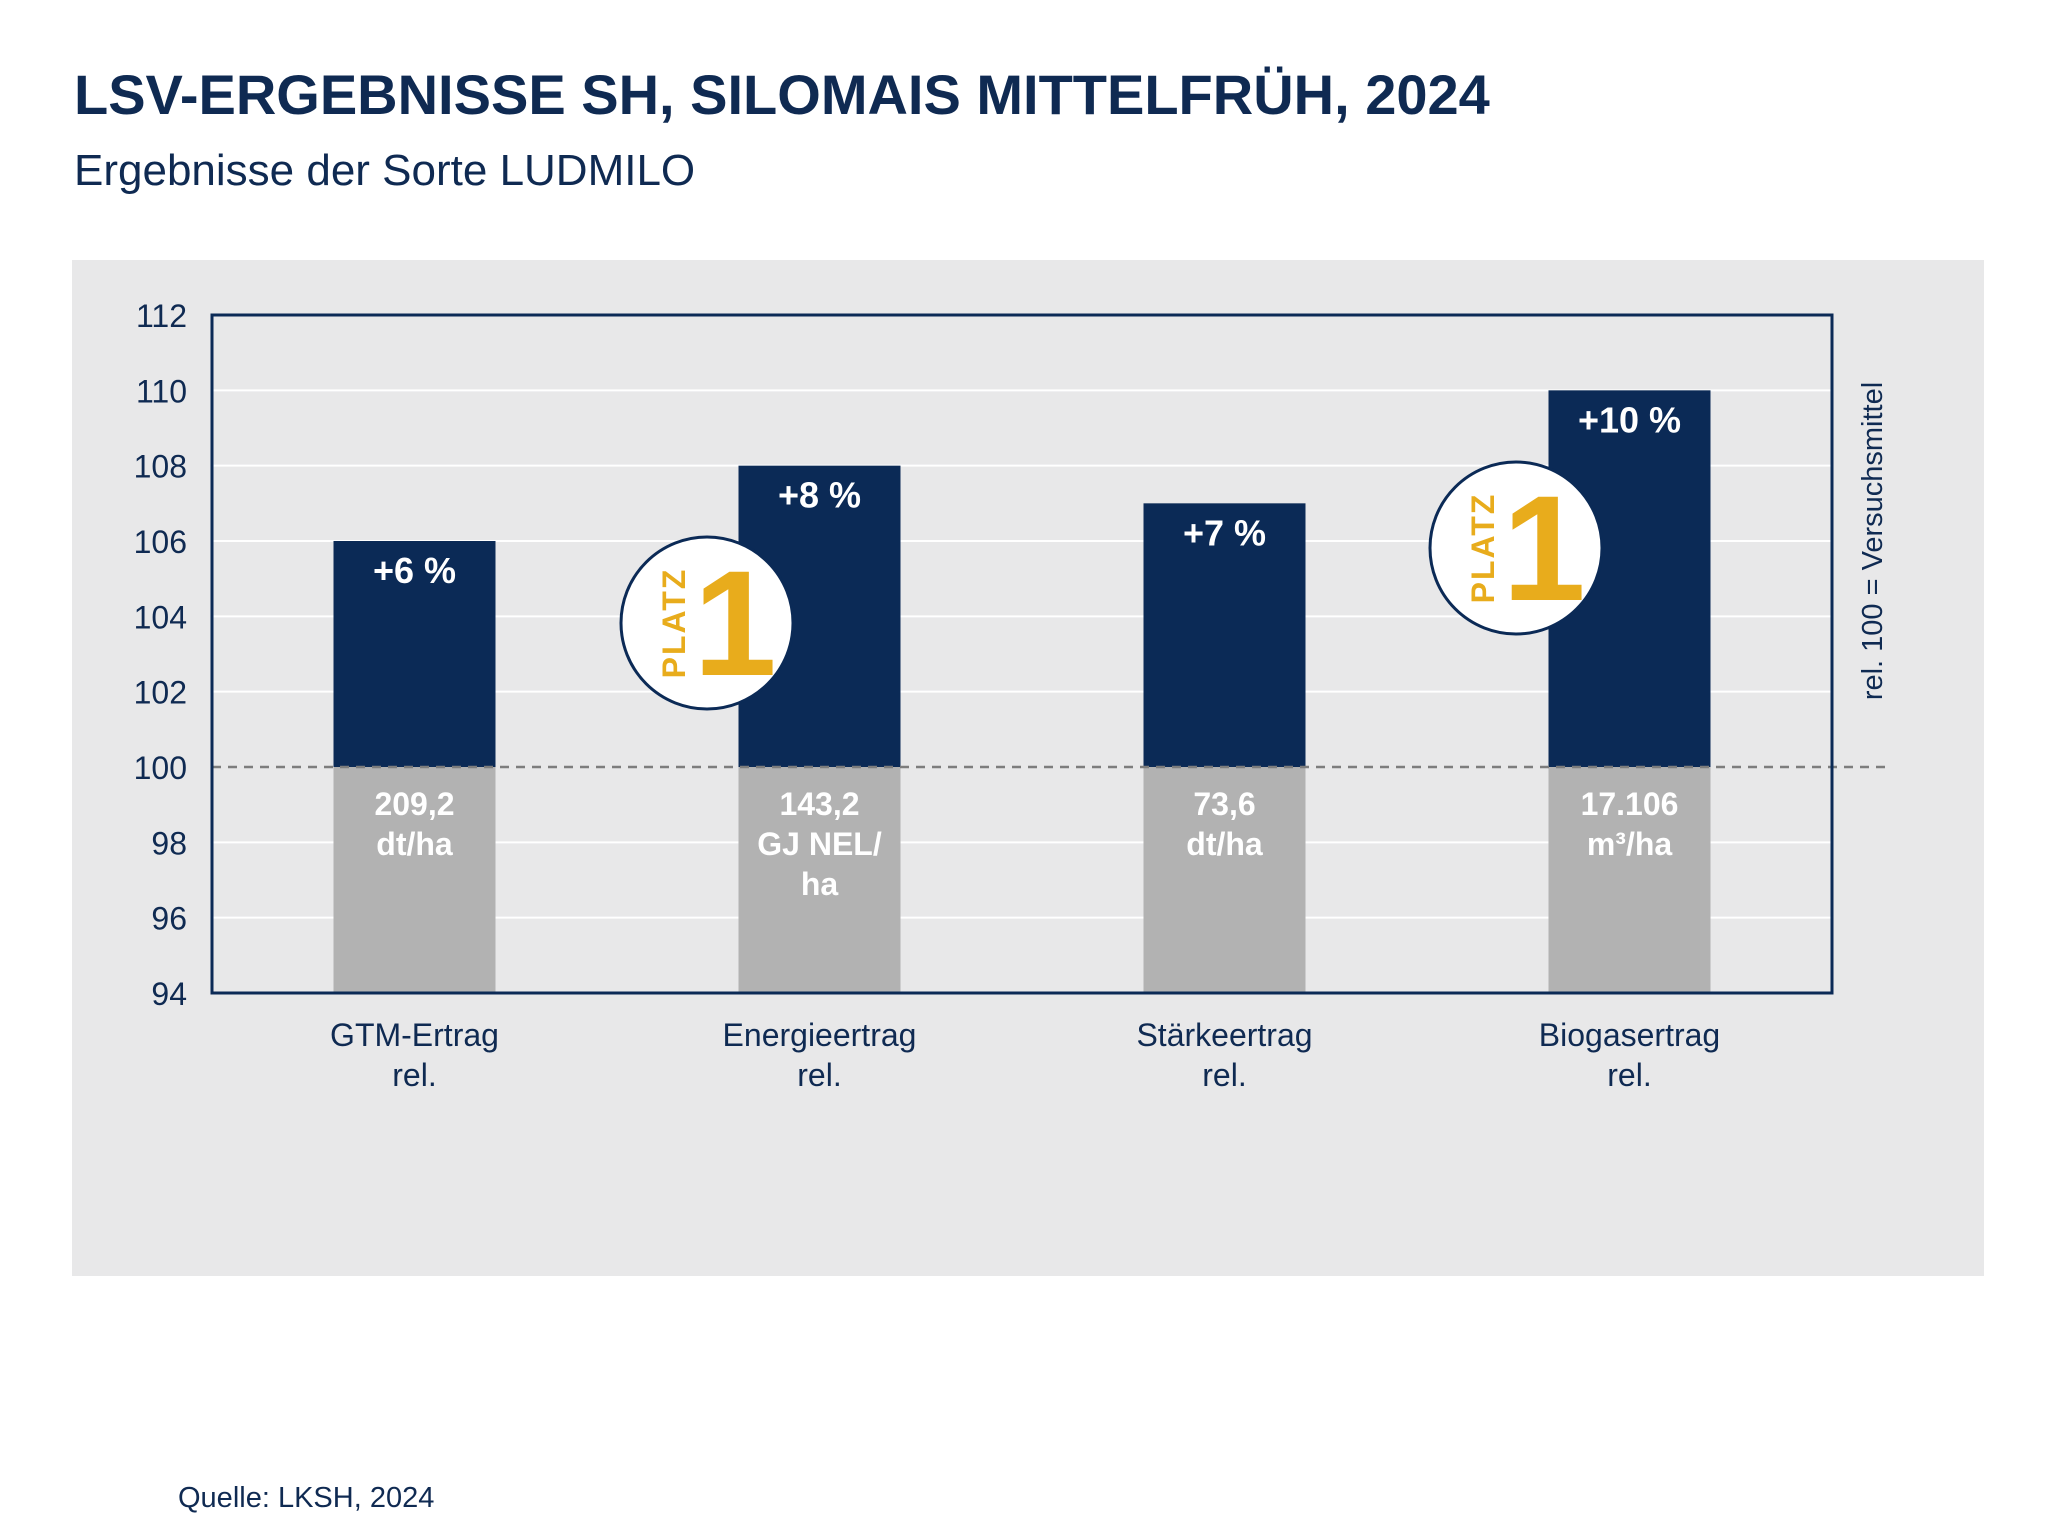 The width and height of the screenshot is (2048, 1515). I want to click on y-tick-label: 108, so click(160, 467).